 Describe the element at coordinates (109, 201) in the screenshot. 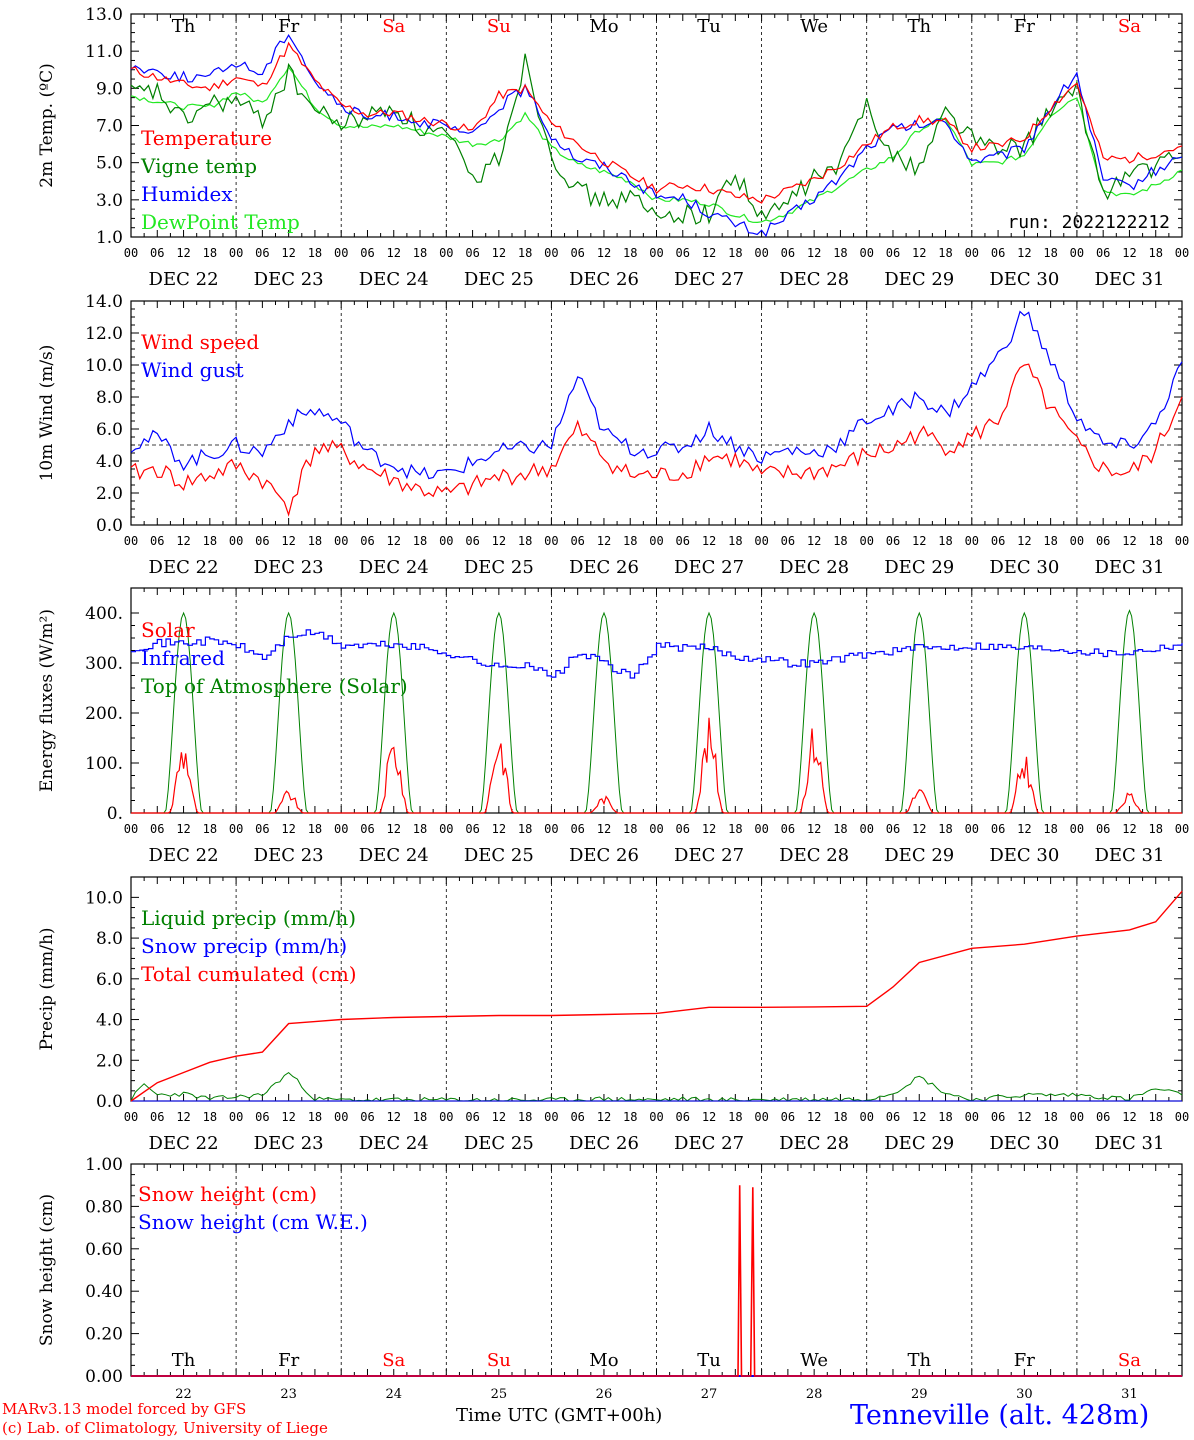

I see `temp-y-tick-label: 3.0` at that location.